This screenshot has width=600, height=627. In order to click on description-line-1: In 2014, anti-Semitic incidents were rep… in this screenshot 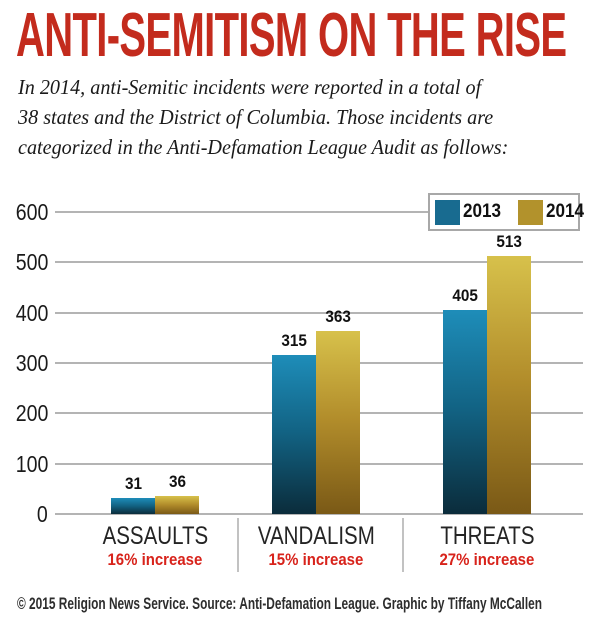, I will do `click(250, 87)`.